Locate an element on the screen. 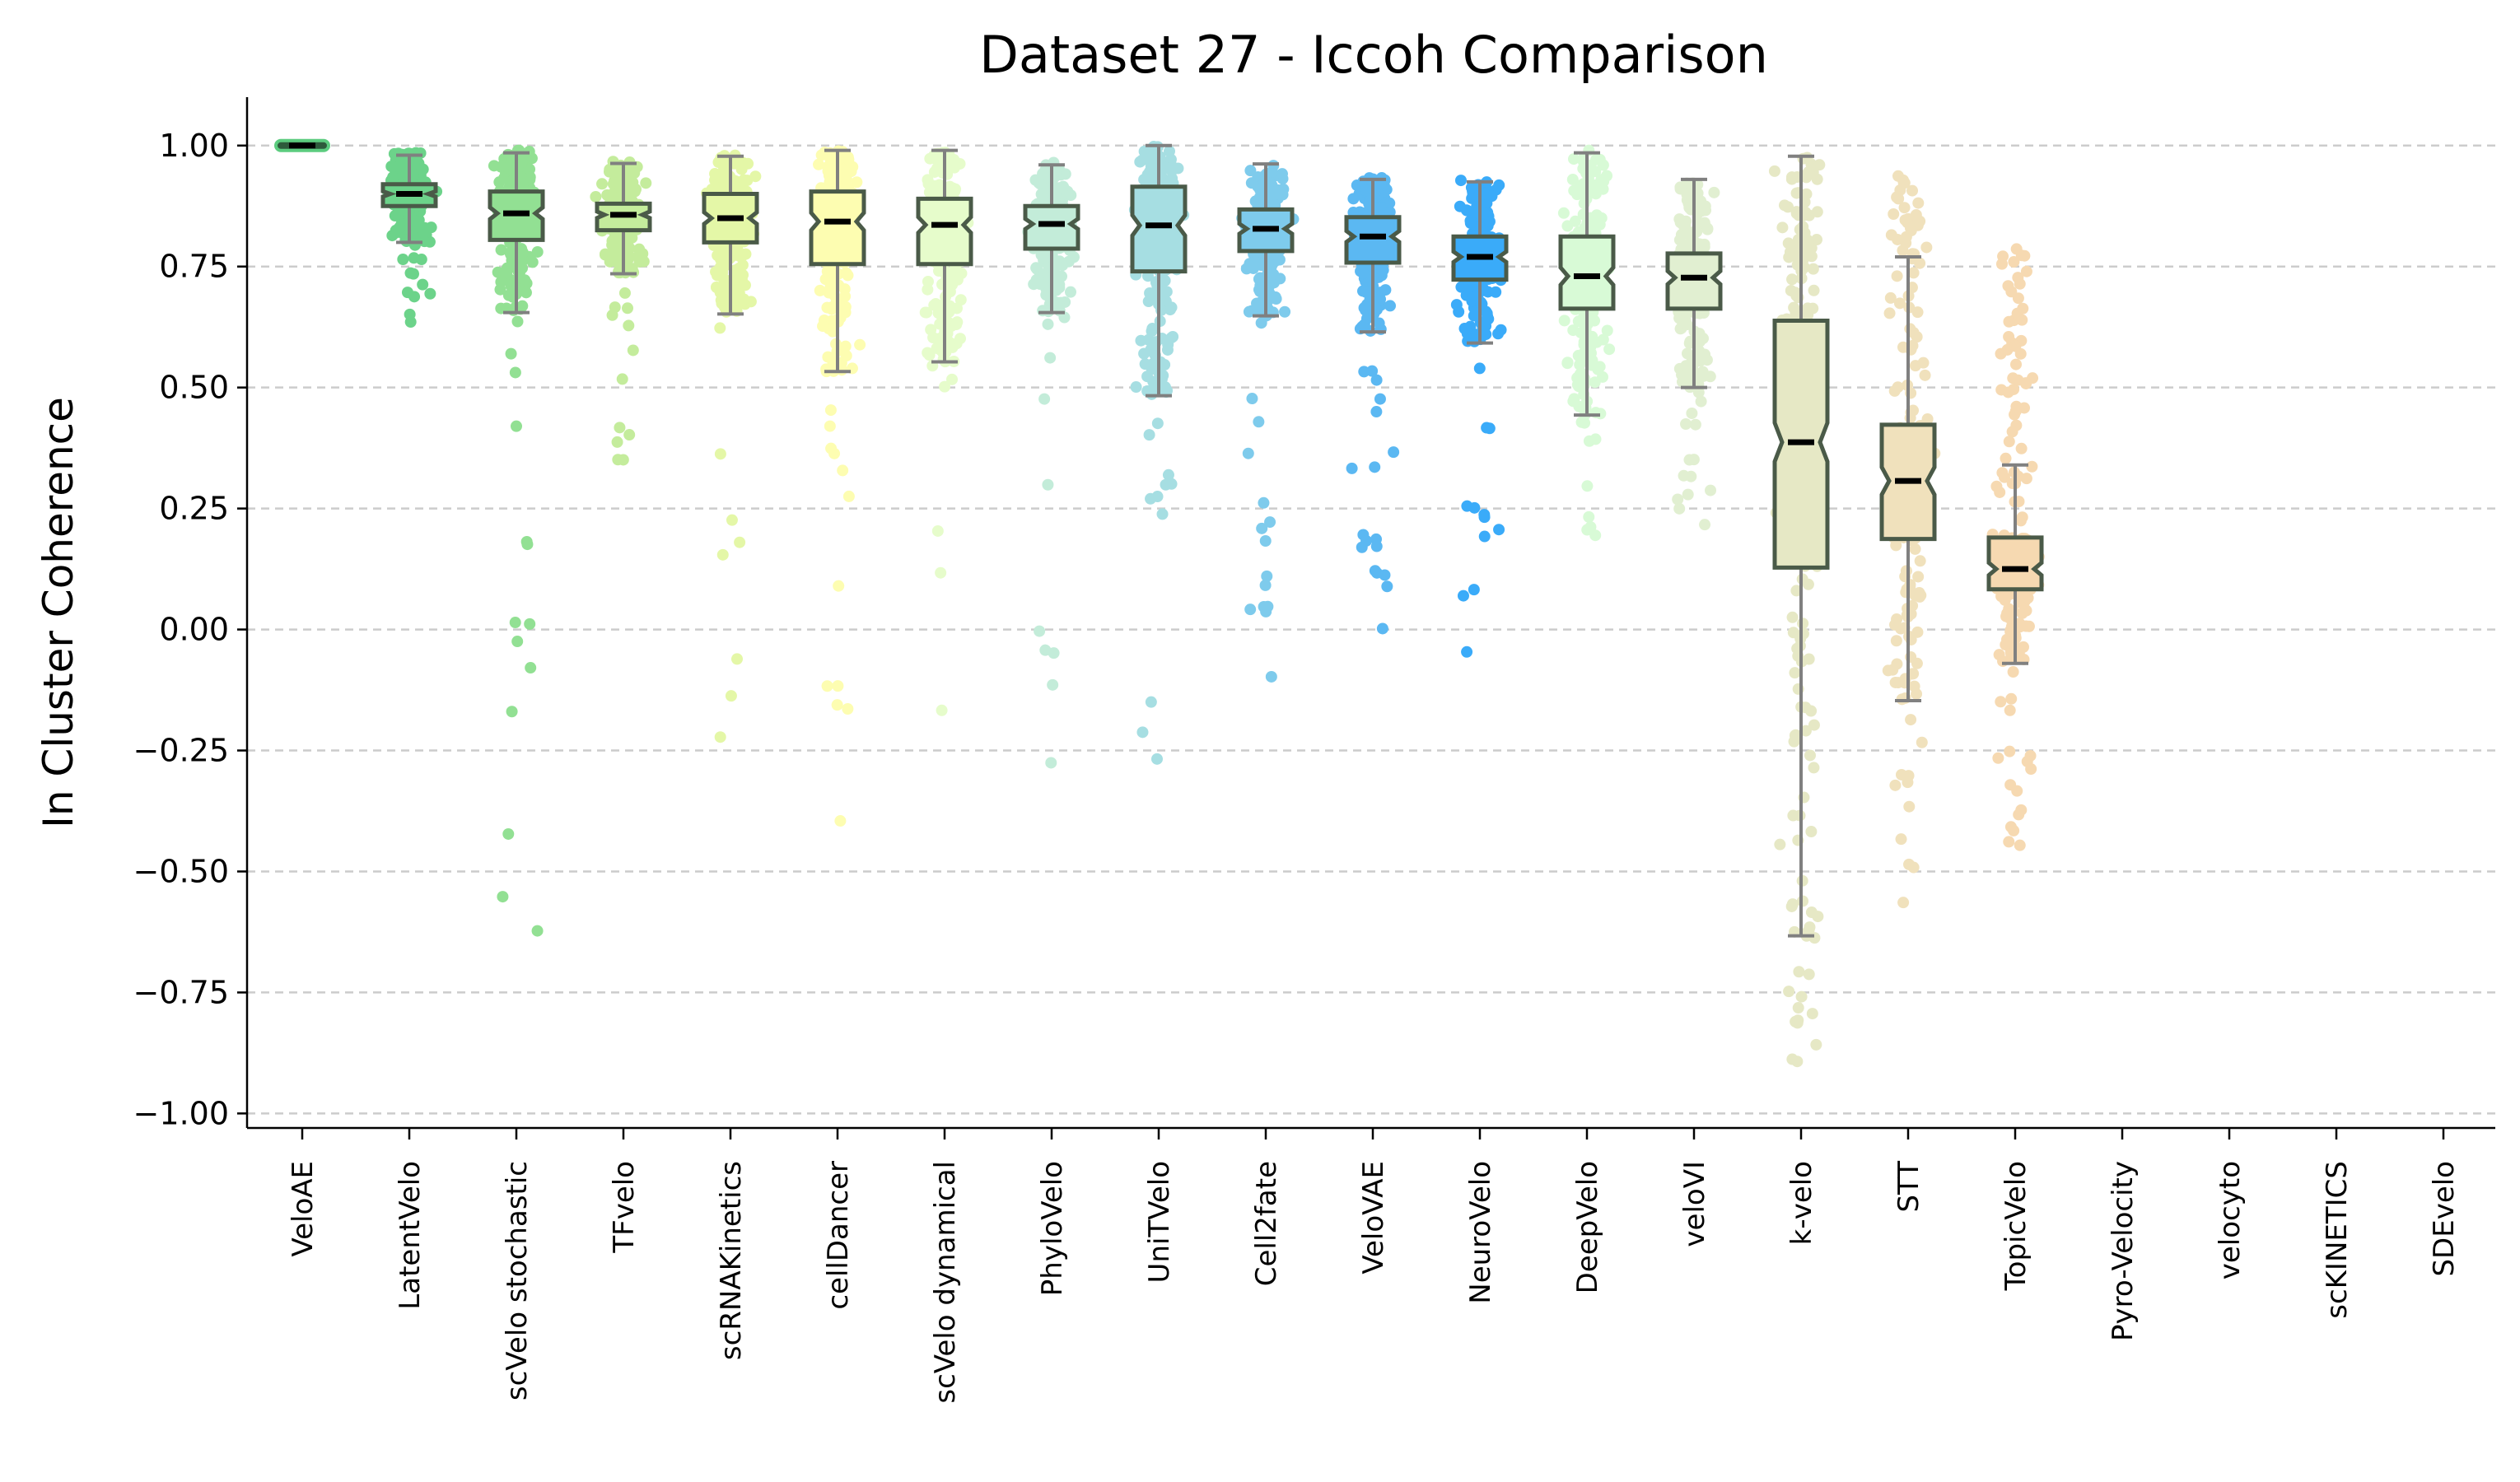 This screenshot has height=1482, width=2520. x-tick-label: scRNAKinetics is located at coordinates (731, 1260).